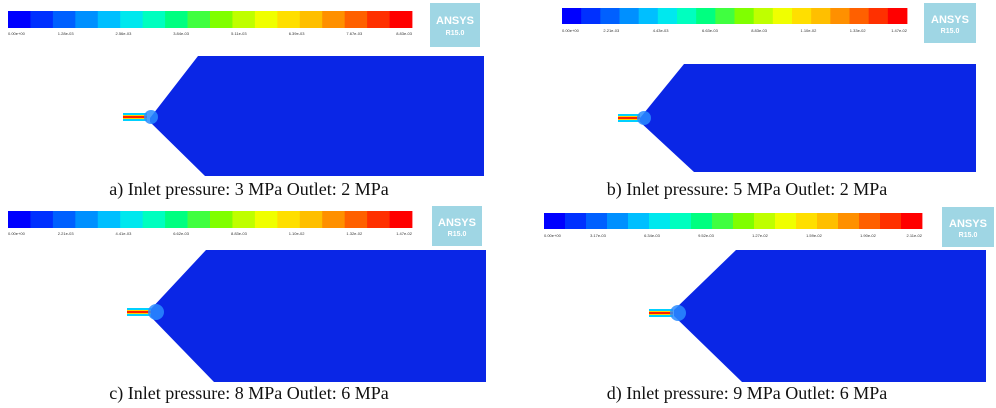  I want to click on panel-caption: d) Inlet pressure: 9 MPa Outlet: 6 MPa, so click(747, 393).